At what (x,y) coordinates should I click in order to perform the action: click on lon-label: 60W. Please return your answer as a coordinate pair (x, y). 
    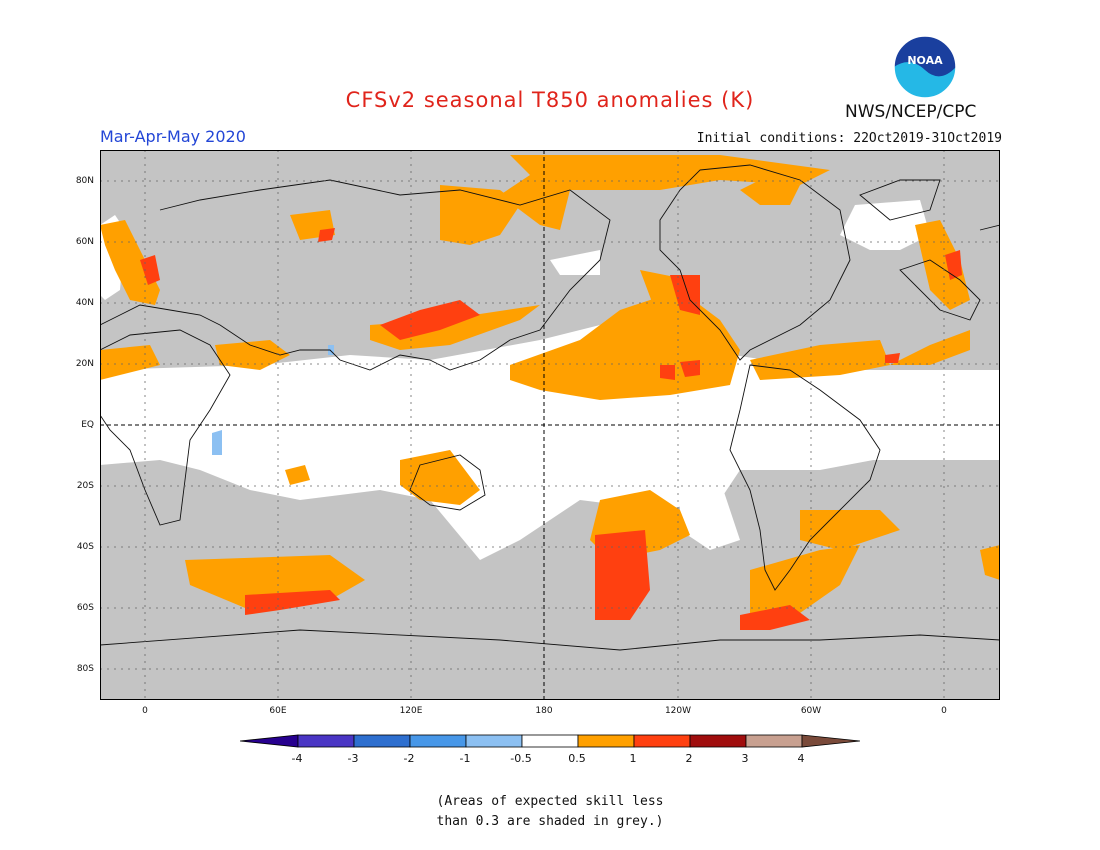
    Looking at the image, I should click on (811, 711).